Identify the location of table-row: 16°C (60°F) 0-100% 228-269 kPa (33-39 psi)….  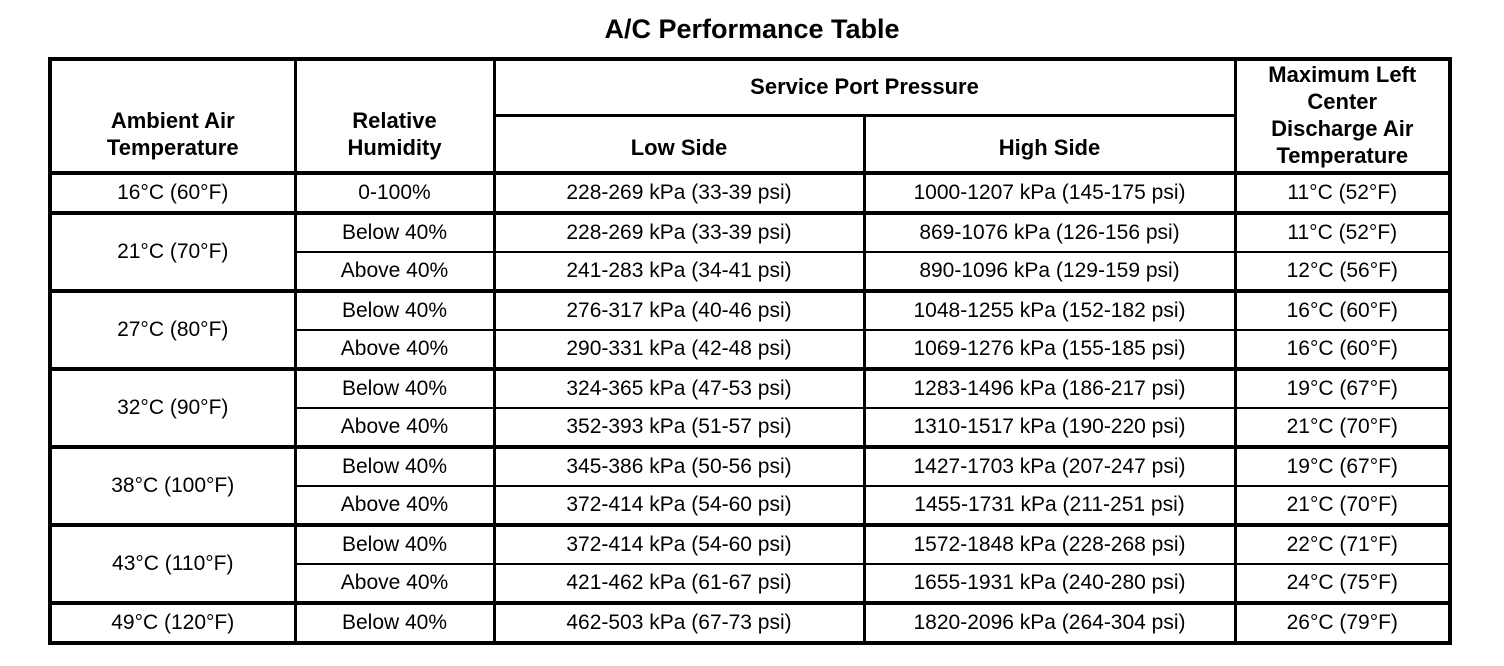
(750, 192).